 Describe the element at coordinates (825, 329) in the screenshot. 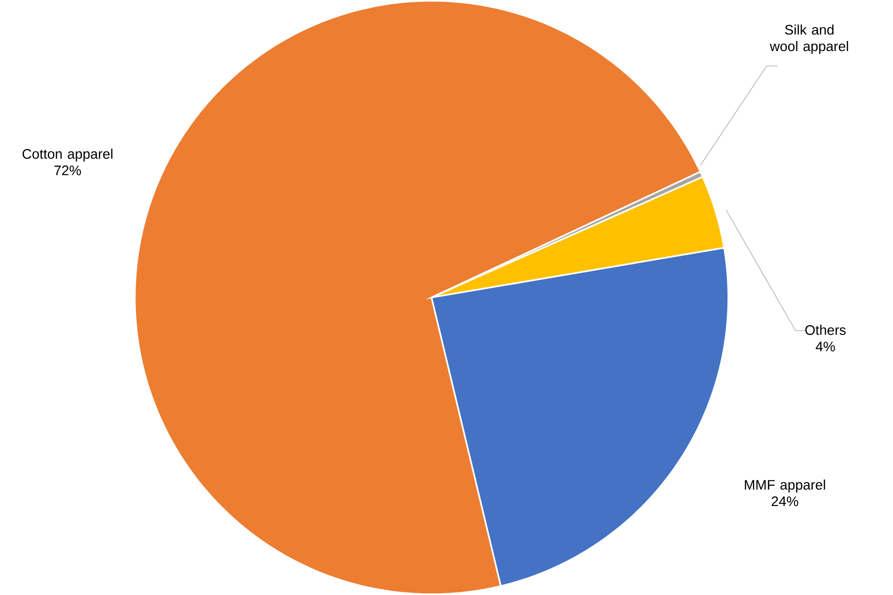

I see `slice-label: Others` at that location.